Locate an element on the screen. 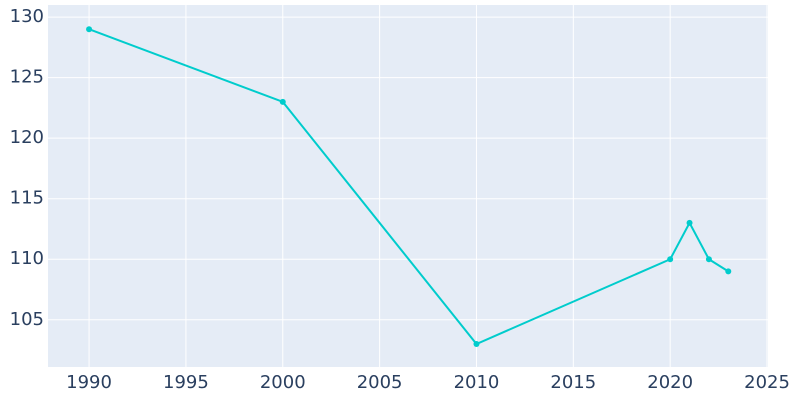 This screenshot has height=400, width=800. y-tick-label: 110 is located at coordinates (27, 258).